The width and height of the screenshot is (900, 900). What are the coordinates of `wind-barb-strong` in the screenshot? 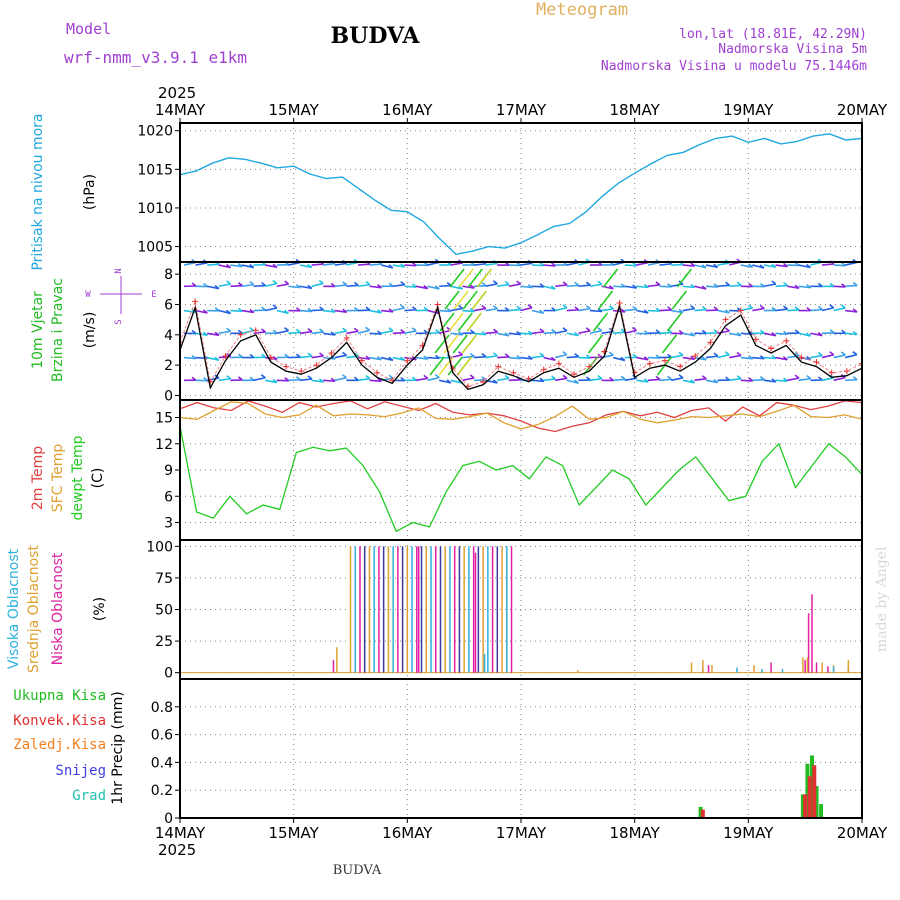 It's located at (457, 278).